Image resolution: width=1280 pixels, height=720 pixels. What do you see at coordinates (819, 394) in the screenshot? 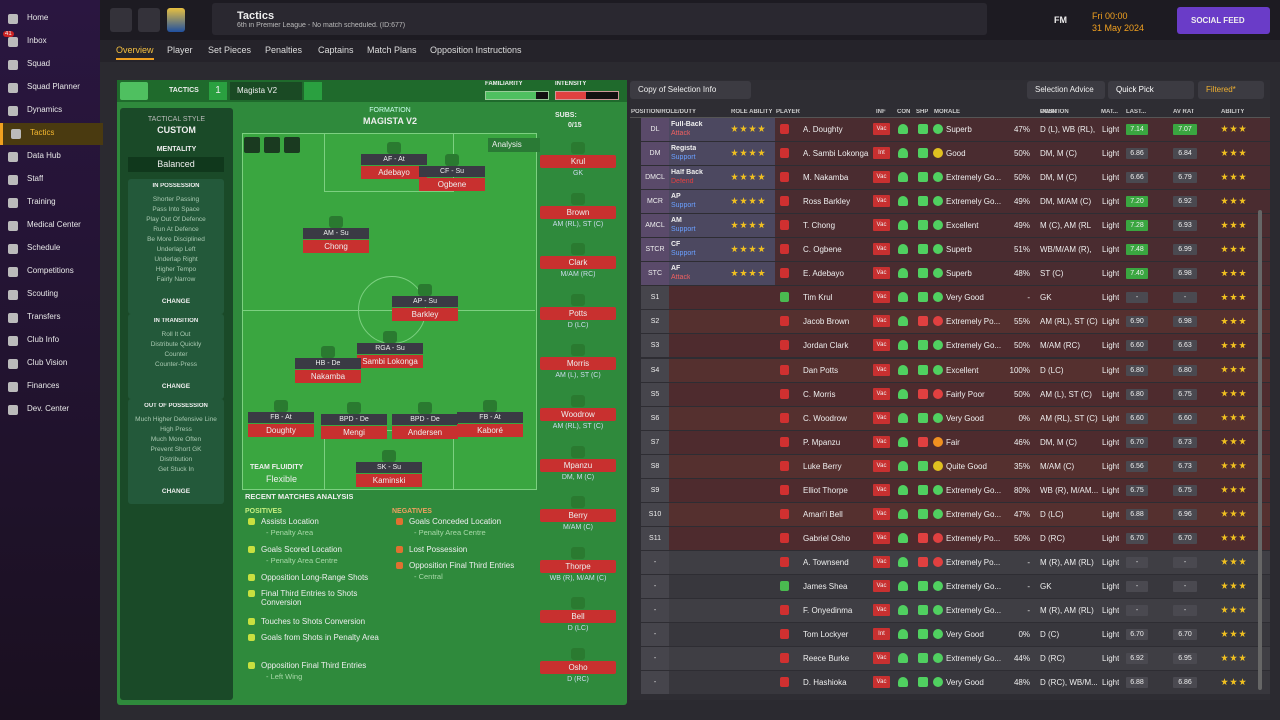
I see `player-name: C. Morris` at bounding box center [819, 394].